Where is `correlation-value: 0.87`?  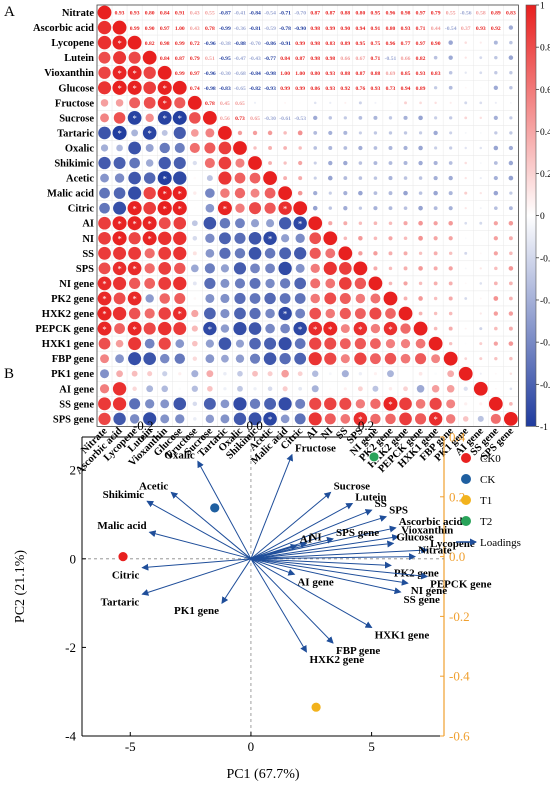 correlation-value: 0.87 is located at coordinates (330, 14).